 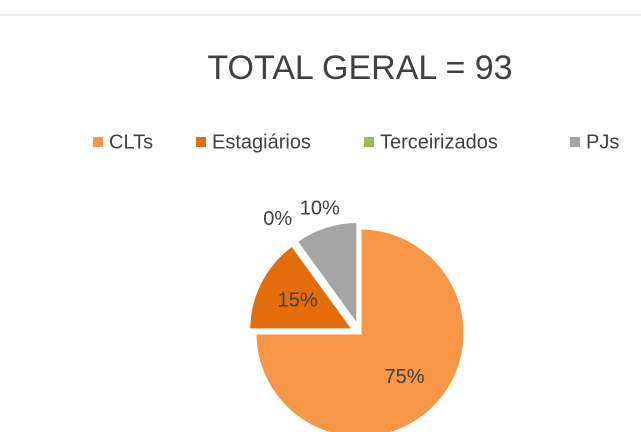 I want to click on data-label: 15%, so click(x=298, y=301).